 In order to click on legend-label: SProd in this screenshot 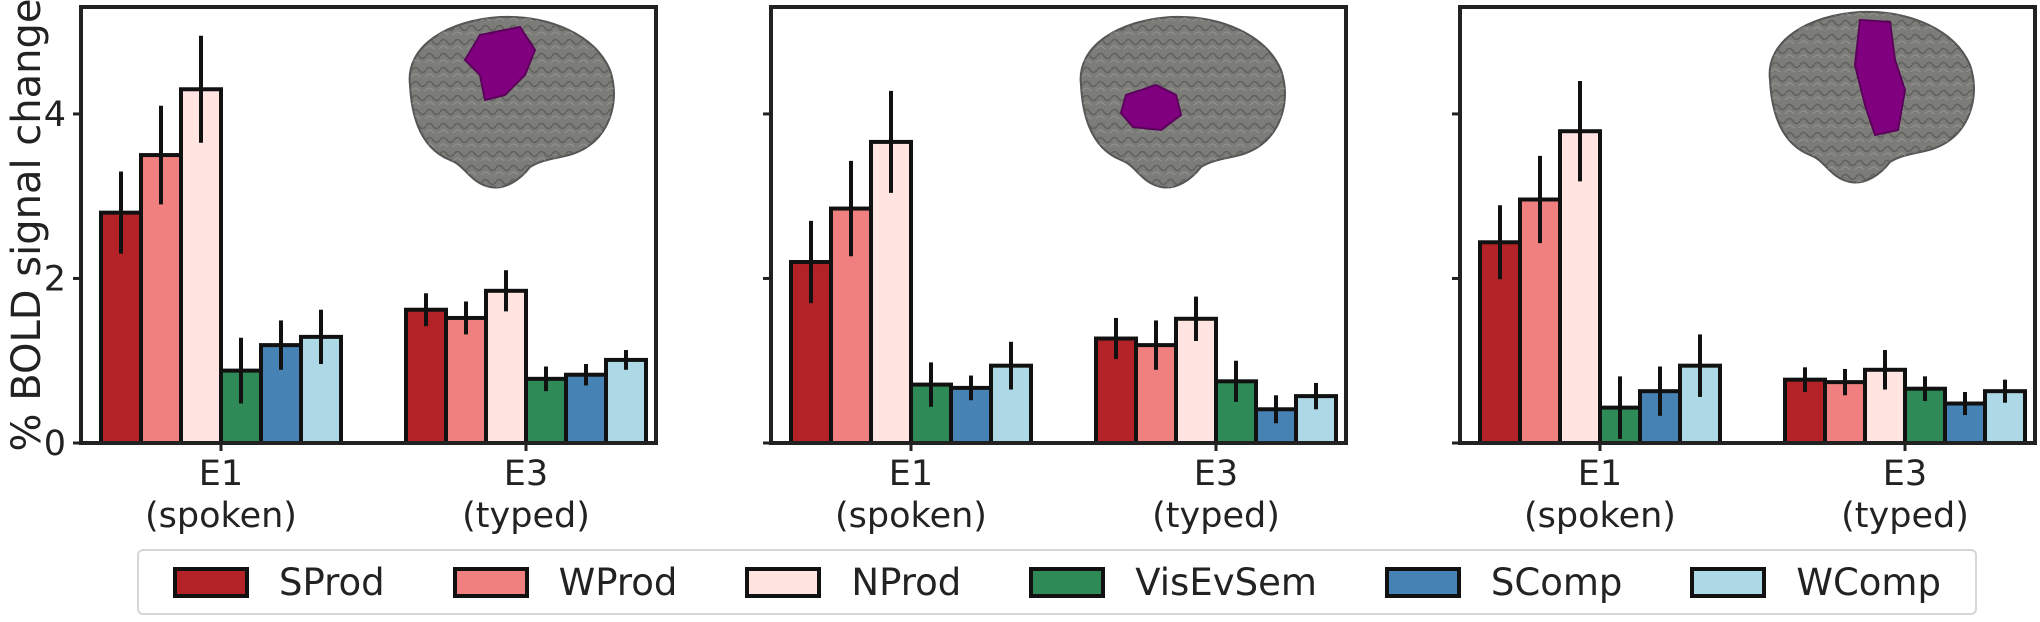, I will do `click(331, 582)`.